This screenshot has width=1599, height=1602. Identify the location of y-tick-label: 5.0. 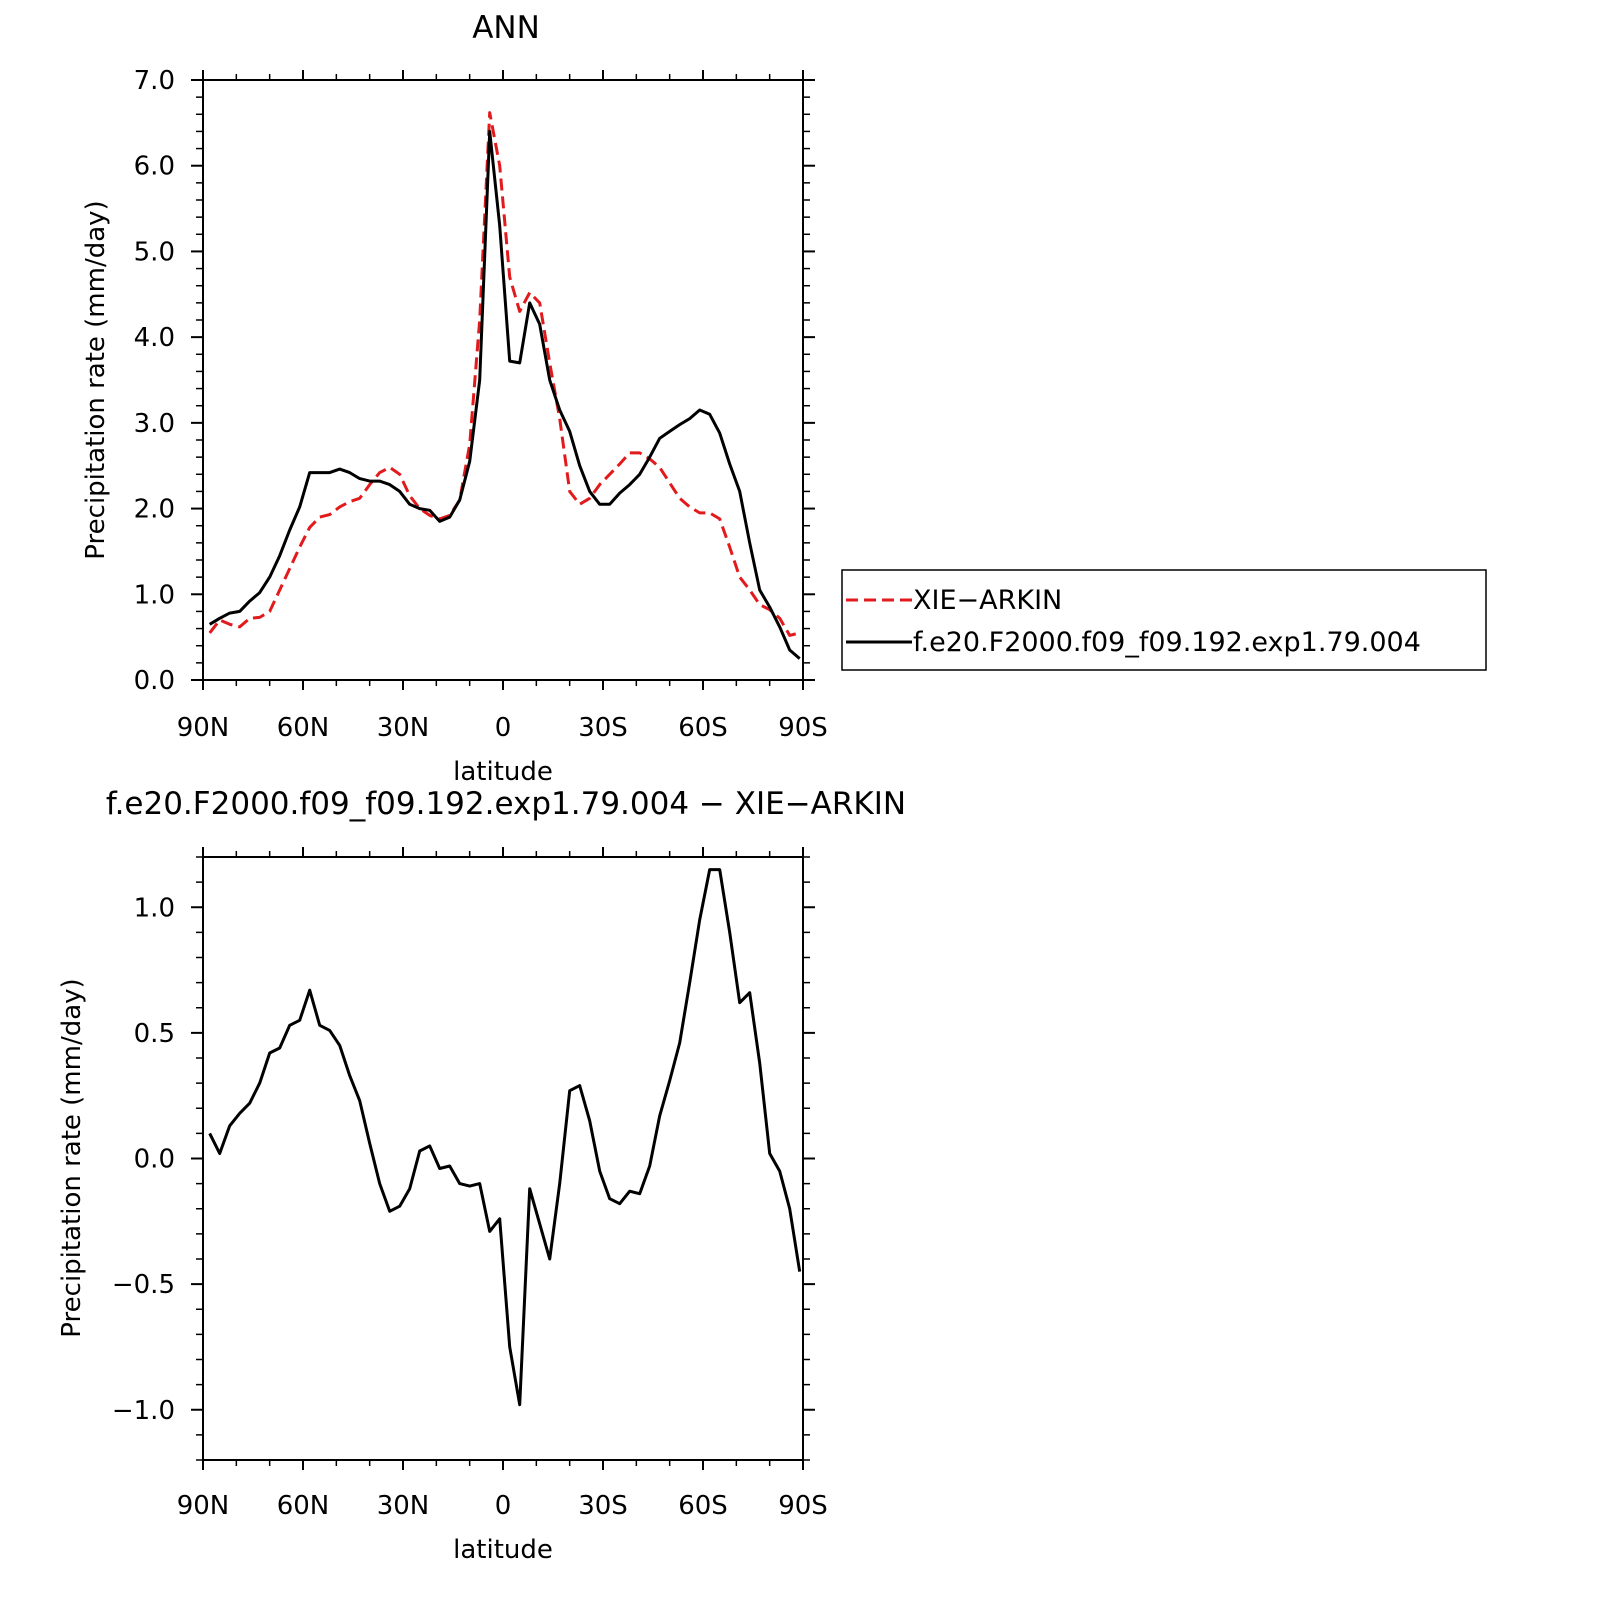
(154, 252).